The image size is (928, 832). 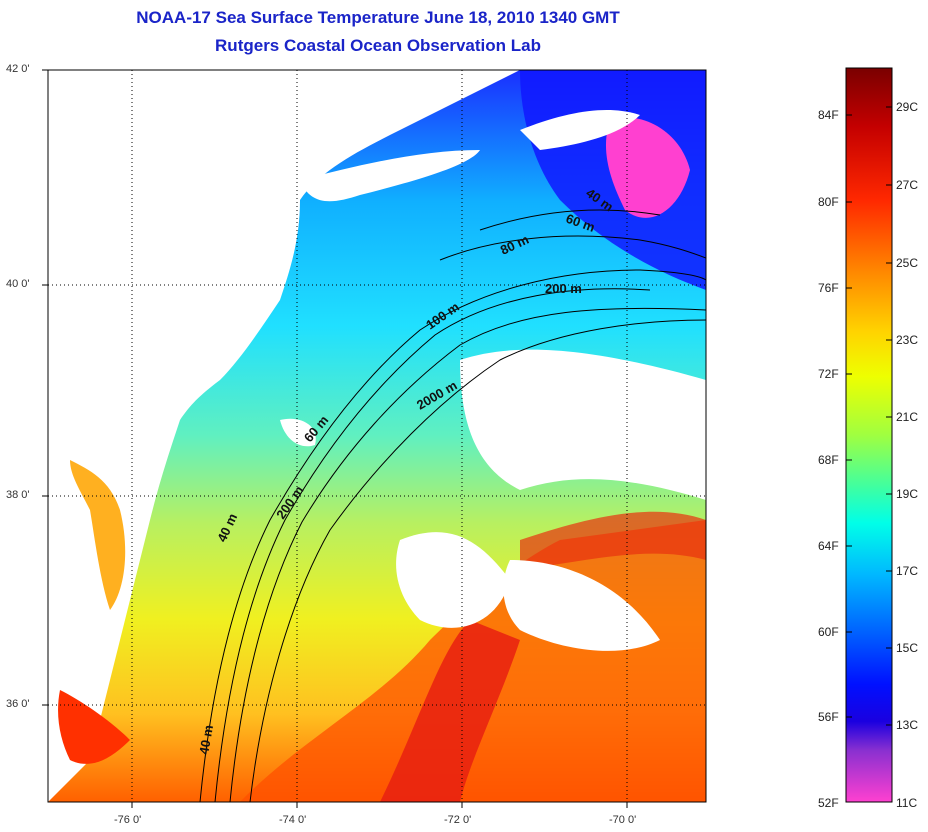 I want to click on colorbar-c-label: 15C, so click(x=907, y=648).